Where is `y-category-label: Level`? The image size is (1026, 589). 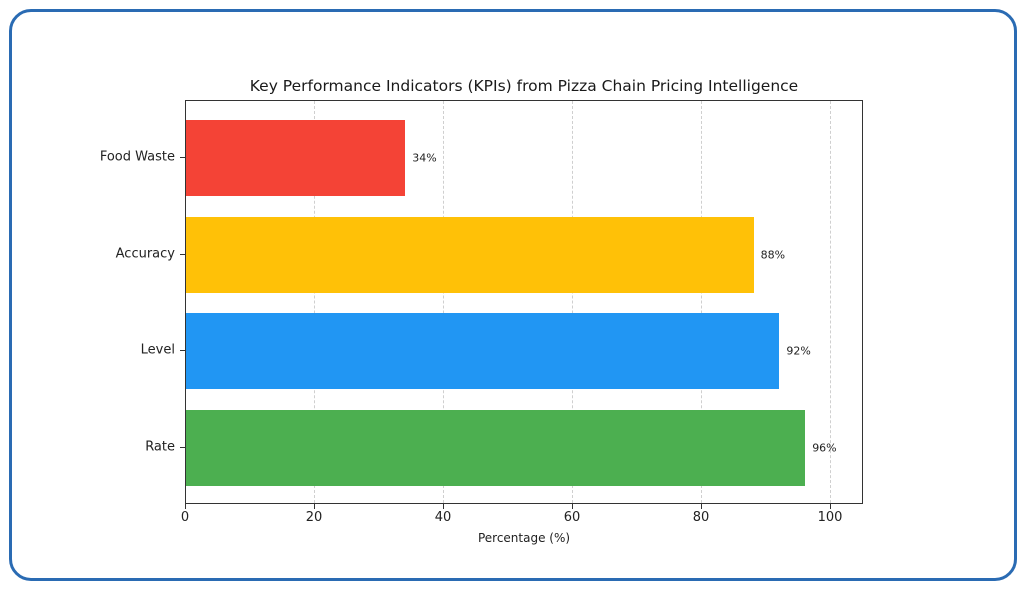
y-category-label: Level is located at coordinates (157, 350).